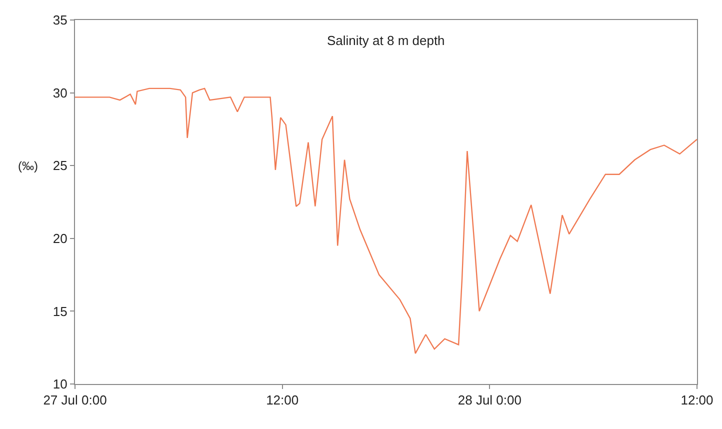 The height and width of the screenshot is (429, 722). I want to click on y-tick-label: 30, so click(60, 92).